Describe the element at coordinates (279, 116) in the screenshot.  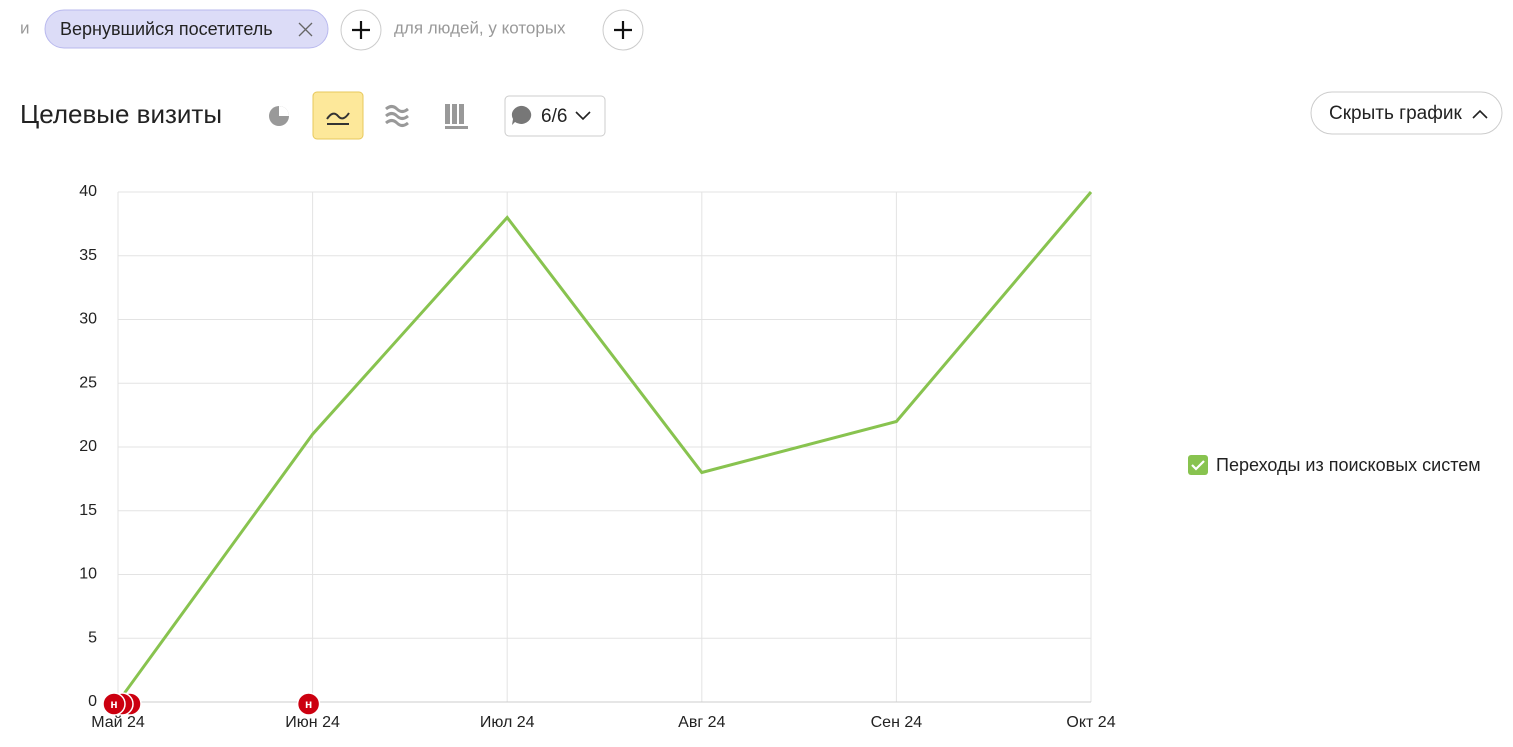
I see `pie-chart-button` at that location.